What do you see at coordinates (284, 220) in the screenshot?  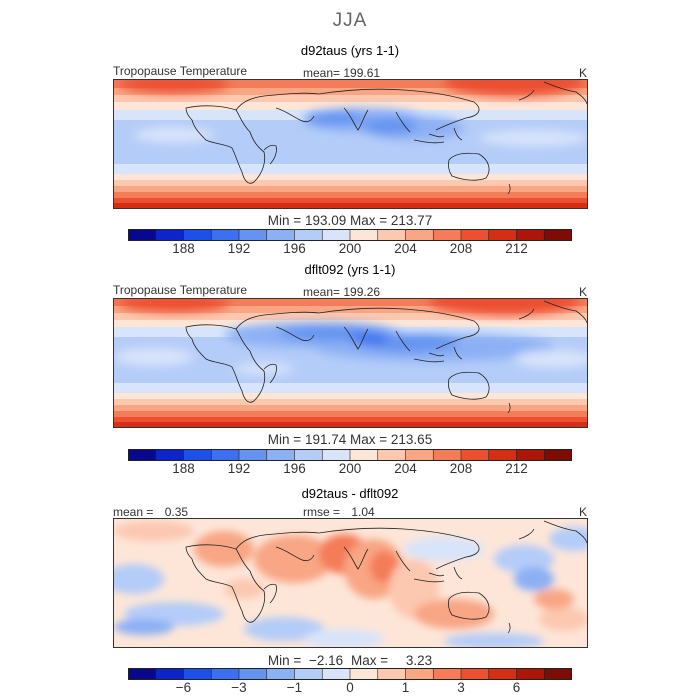 I see `panel-1-min-label: Min =` at bounding box center [284, 220].